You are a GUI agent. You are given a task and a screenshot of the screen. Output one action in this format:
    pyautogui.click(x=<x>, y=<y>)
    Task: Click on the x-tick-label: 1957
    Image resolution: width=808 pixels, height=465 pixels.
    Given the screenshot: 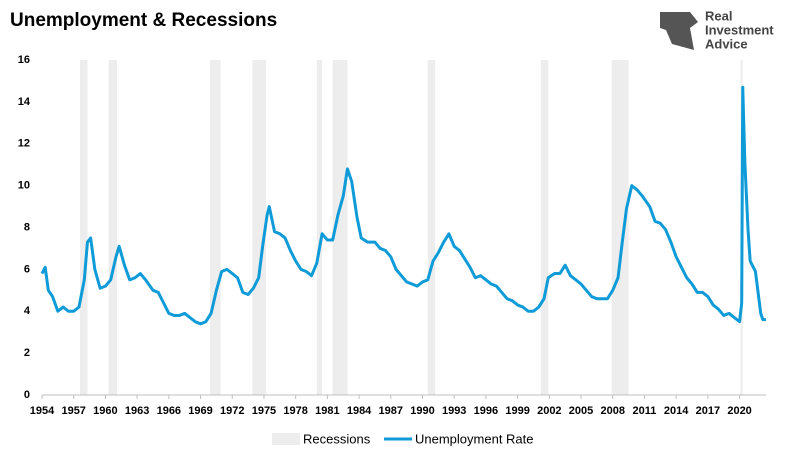 What is the action you would take?
    pyautogui.click(x=73, y=411)
    